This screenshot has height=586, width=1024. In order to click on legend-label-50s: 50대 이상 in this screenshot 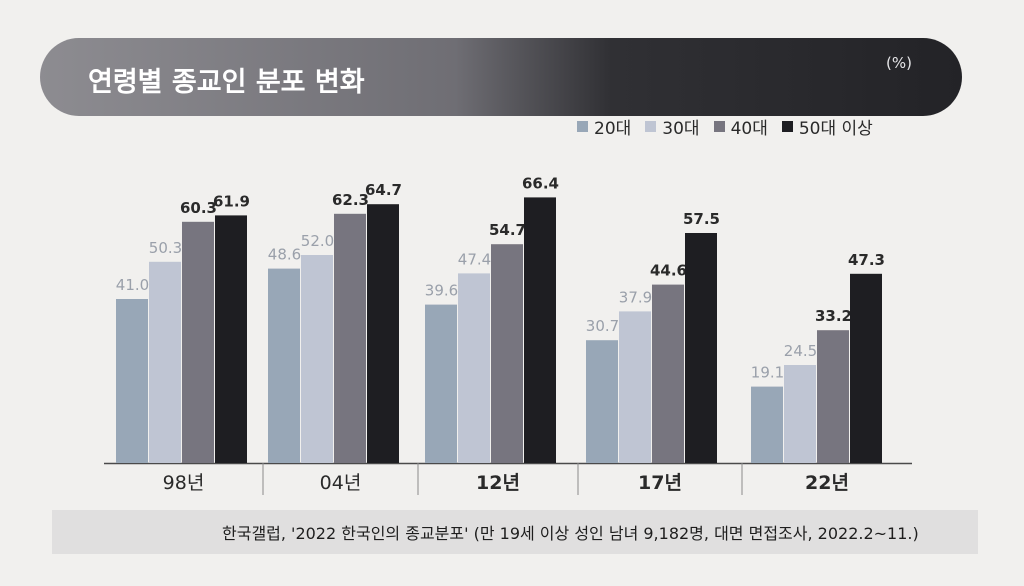, I will do `click(835, 129)`.